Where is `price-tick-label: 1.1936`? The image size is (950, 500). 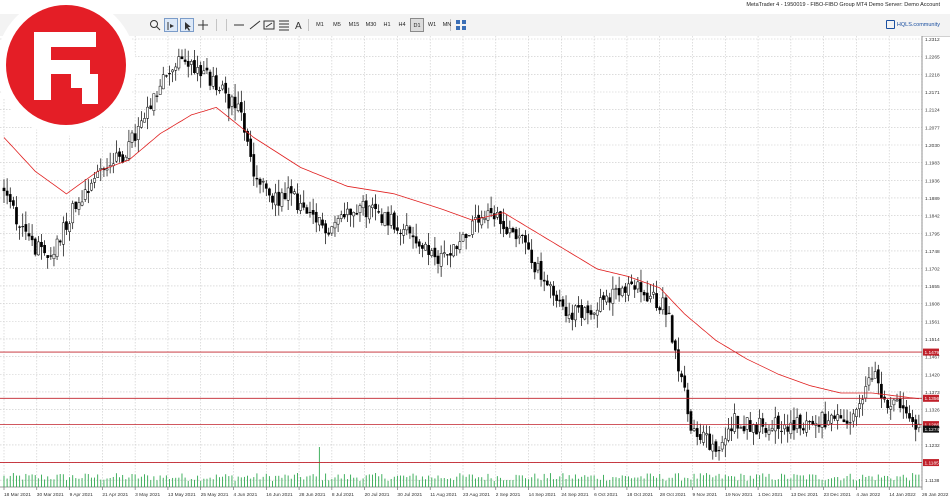
price-tick-label: 1.1936 is located at coordinates (932, 181).